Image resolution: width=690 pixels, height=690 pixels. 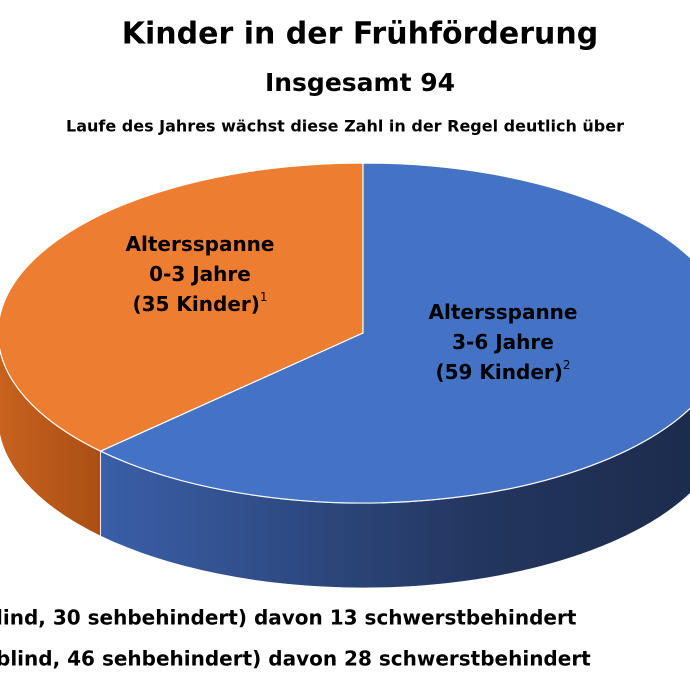 What do you see at coordinates (195, 304) in the screenshot?
I see `value-label-text: (35 Kinder)` at bounding box center [195, 304].